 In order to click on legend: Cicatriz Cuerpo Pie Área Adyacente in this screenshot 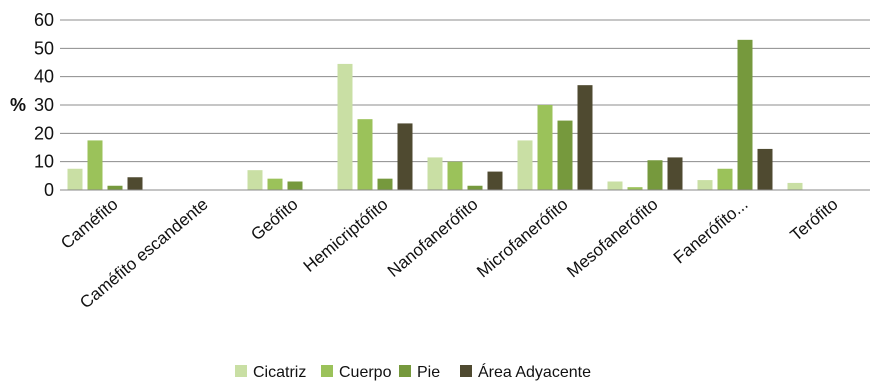, I will do `click(413, 371)`.